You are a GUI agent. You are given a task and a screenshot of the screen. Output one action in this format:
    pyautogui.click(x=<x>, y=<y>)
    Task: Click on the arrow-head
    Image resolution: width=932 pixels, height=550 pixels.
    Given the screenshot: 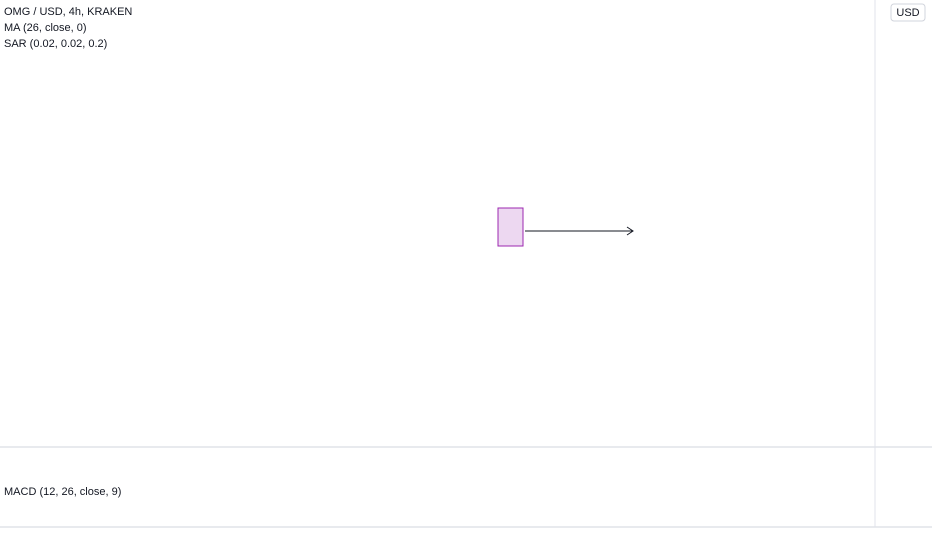 What is the action you would take?
    pyautogui.click(x=630, y=231)
    